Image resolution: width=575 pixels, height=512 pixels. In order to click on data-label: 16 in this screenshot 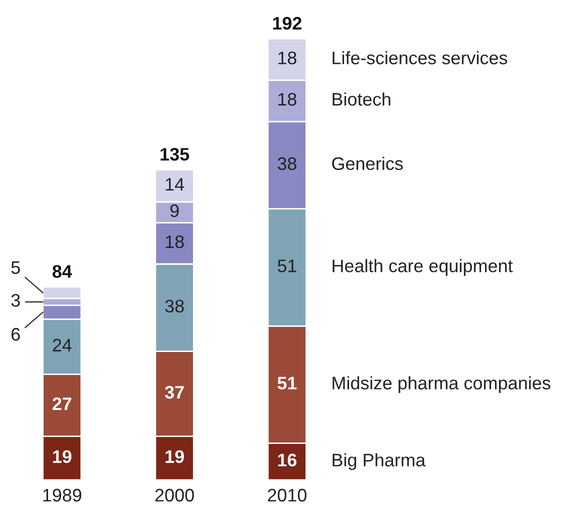, I will do `click(287, 460)`.